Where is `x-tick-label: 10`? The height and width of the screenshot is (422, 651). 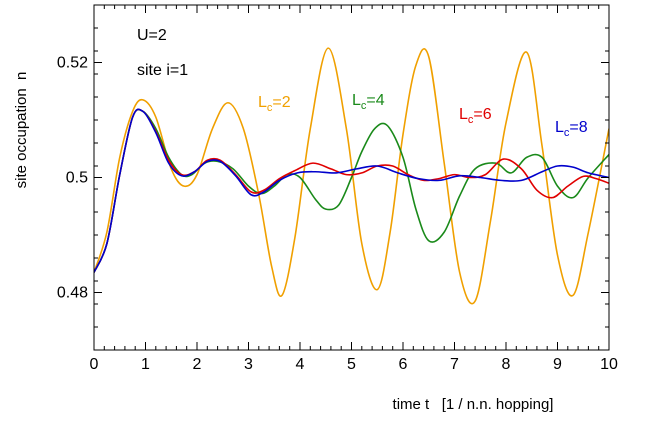
x-tick-label: 10 is located at coordinates (609, 364).